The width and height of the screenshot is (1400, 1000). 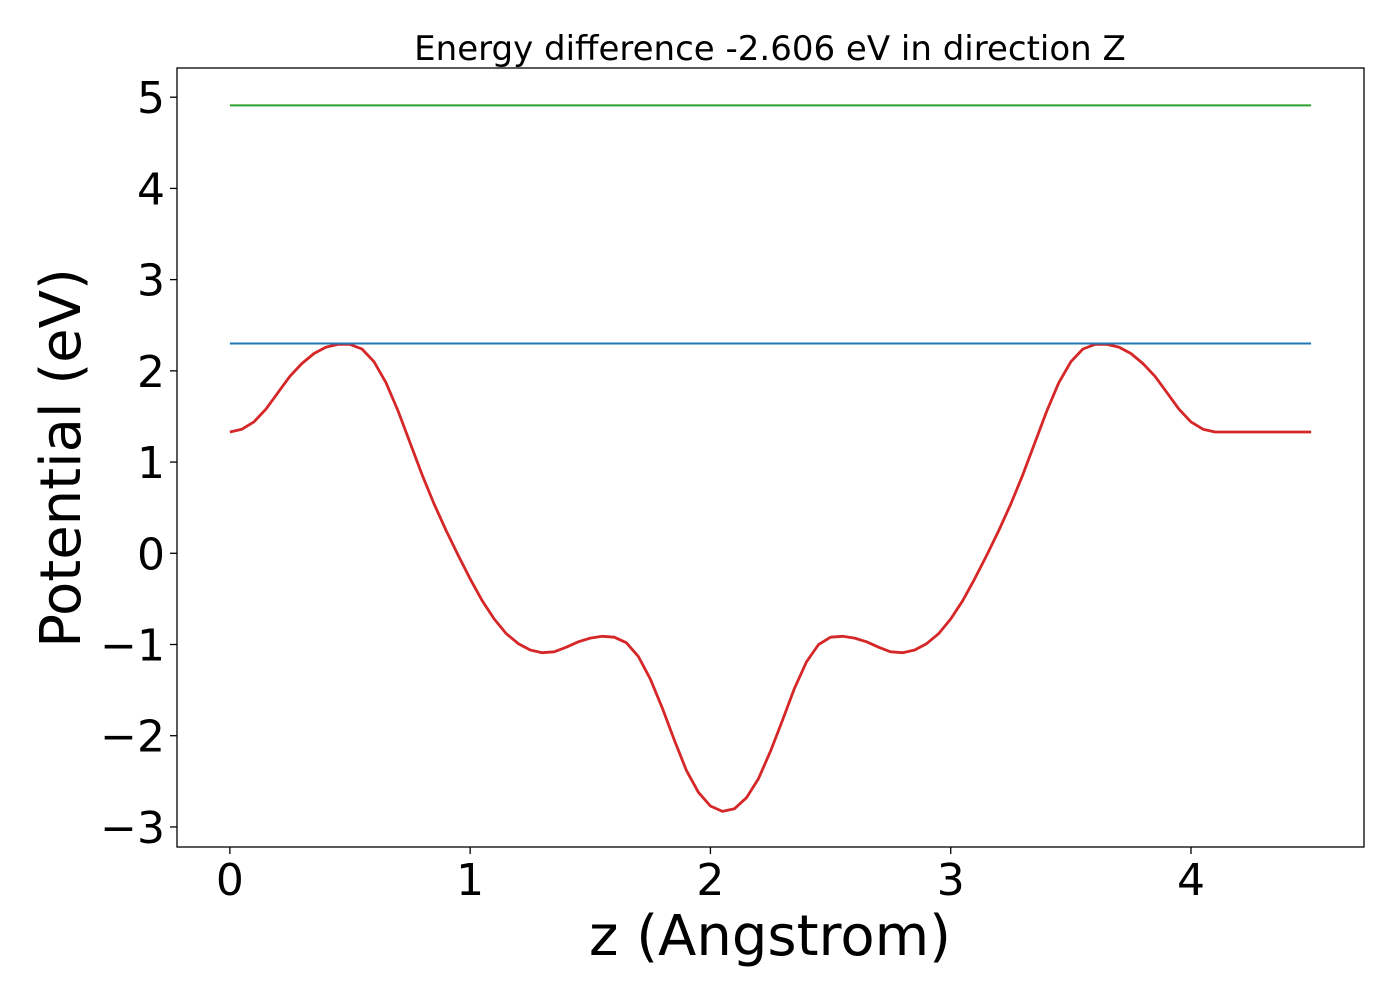 I want to click on y-tick-label: 2, so click(x=151, y=372).